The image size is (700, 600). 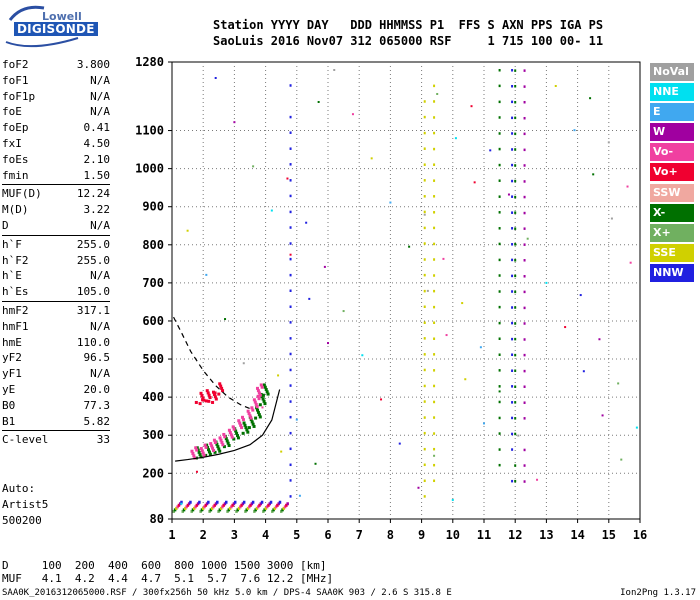 What do you see at coordinates (672, 172) in the screenshot?
I see `legend-item-vo-: Vo+` at bounding box center [672, 172].